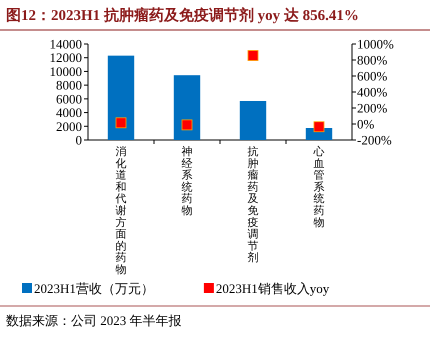 Image resolution: width=430 pixels, height=341 pixels. What do you see at coordinates (372, 92) in the screenshot?
I see `y2-tick-label: 400%` at bounding box center [372, 92].